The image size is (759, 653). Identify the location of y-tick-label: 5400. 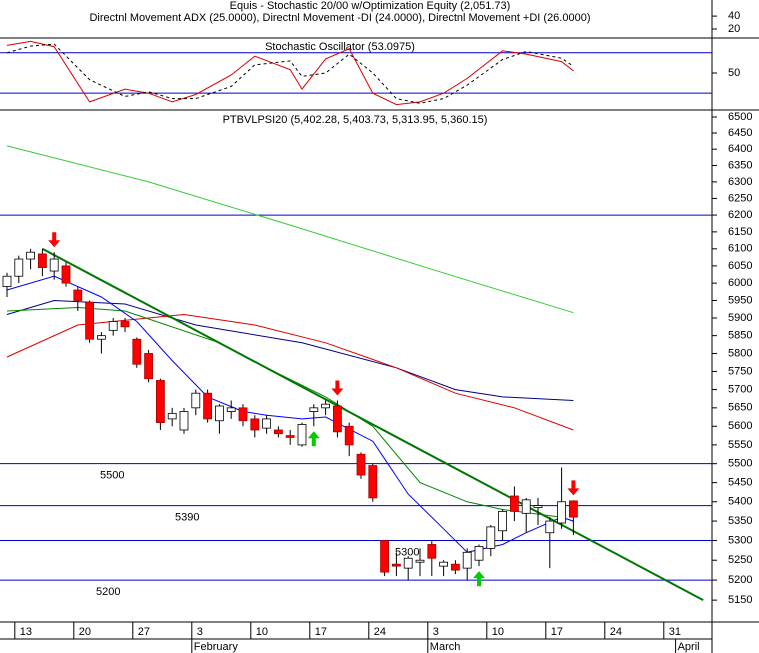
(740, 502).